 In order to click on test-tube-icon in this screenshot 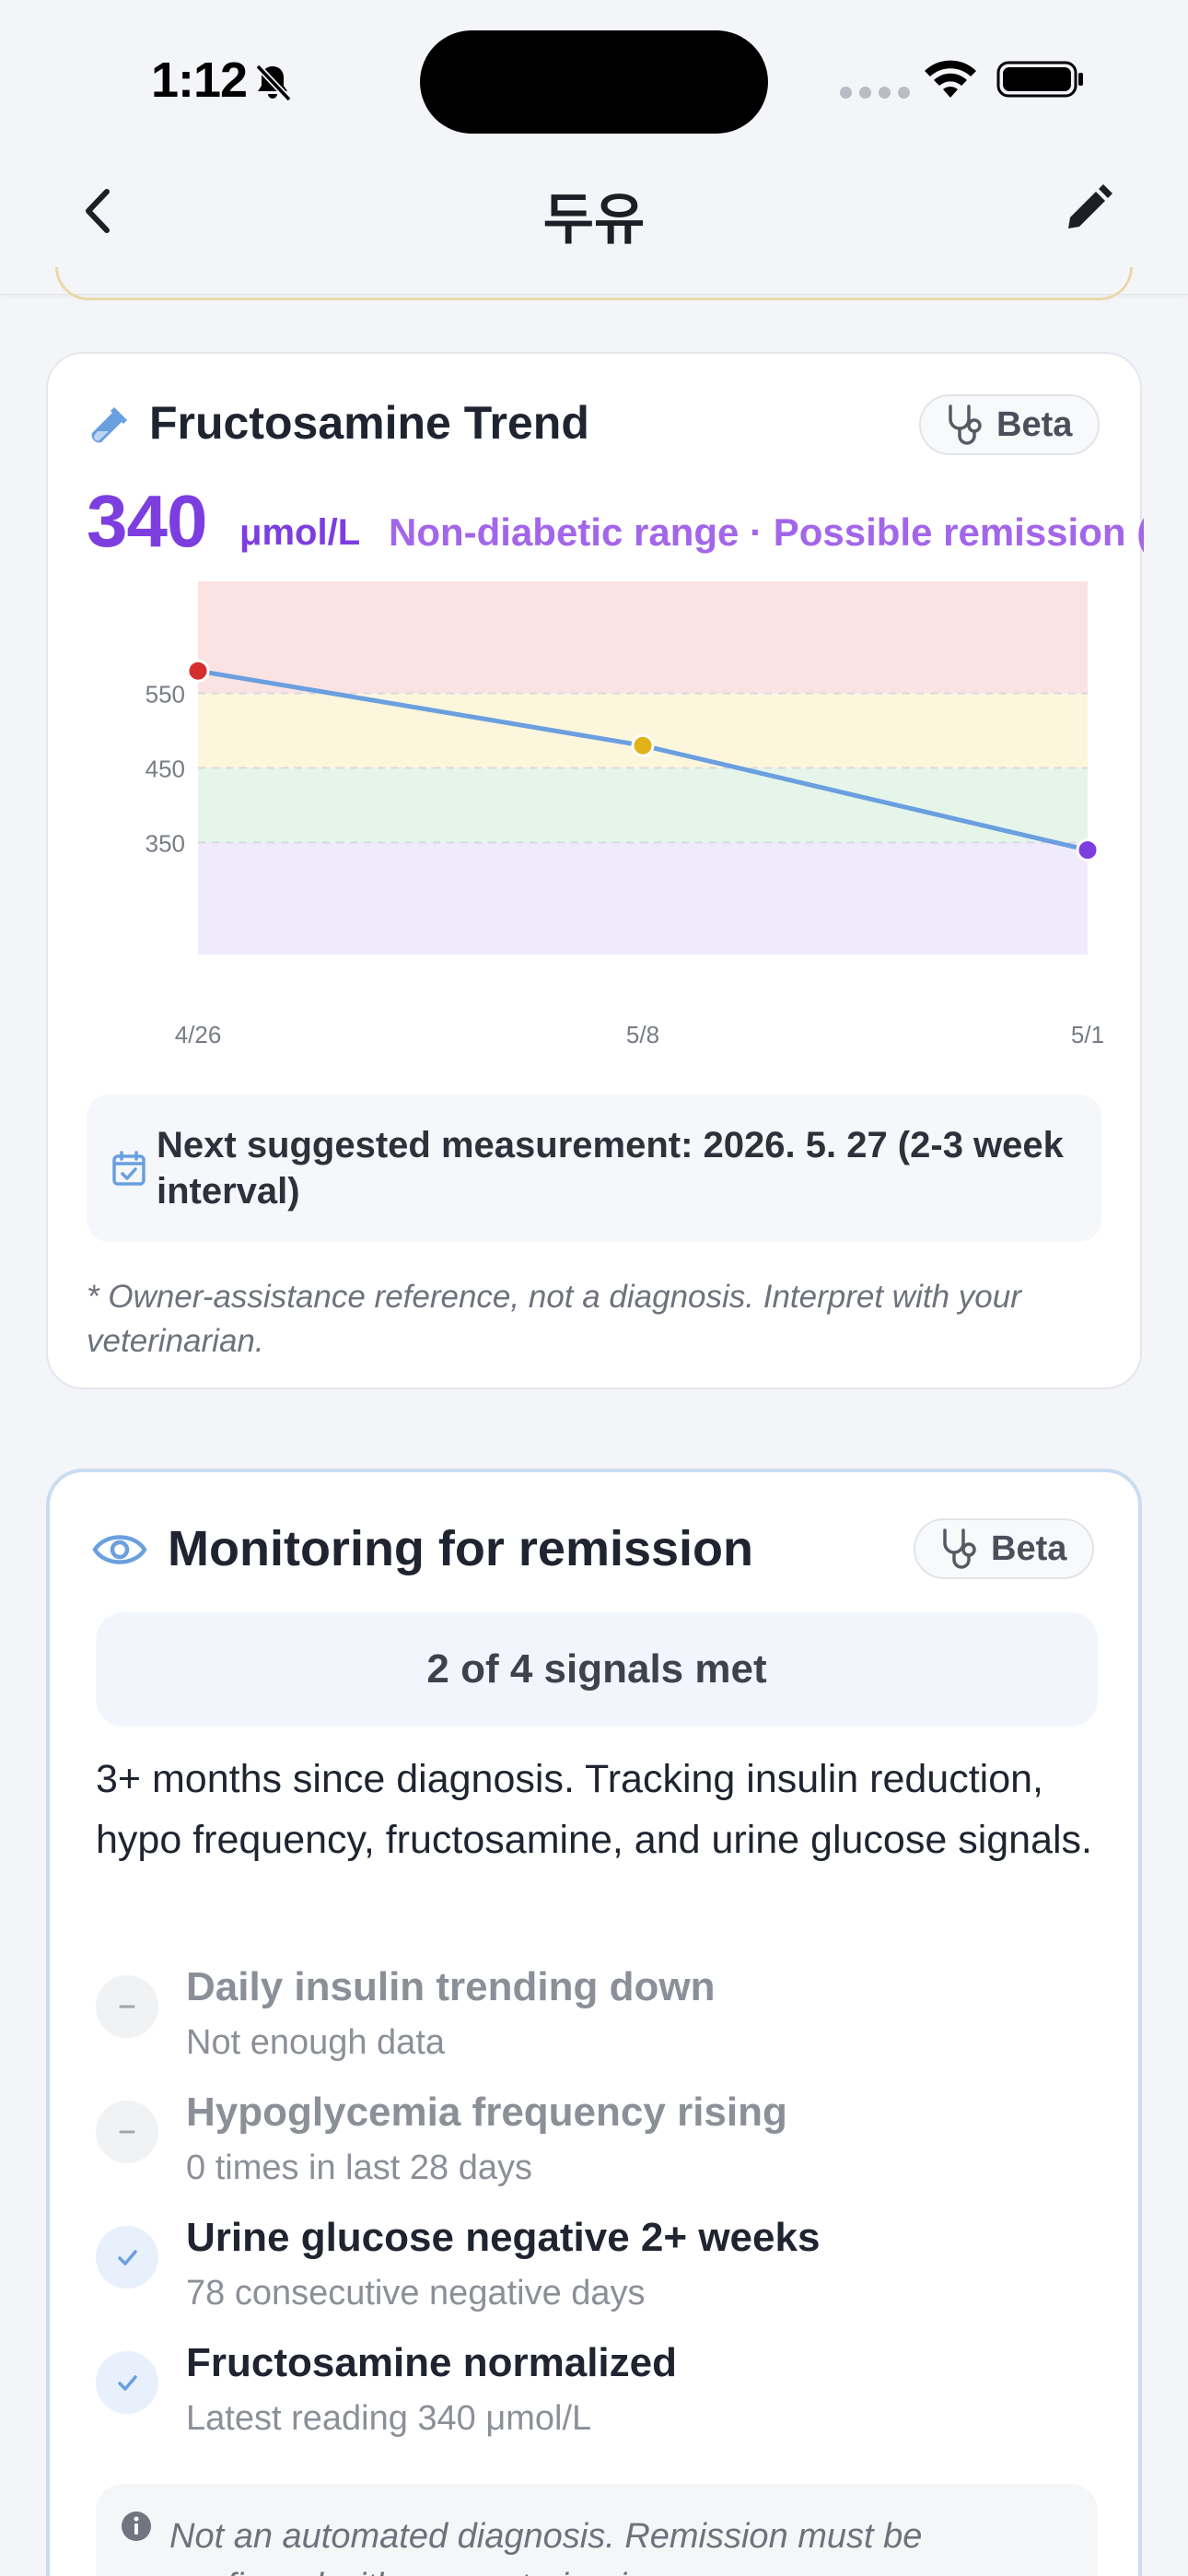, I will do `click(109, 425)`.